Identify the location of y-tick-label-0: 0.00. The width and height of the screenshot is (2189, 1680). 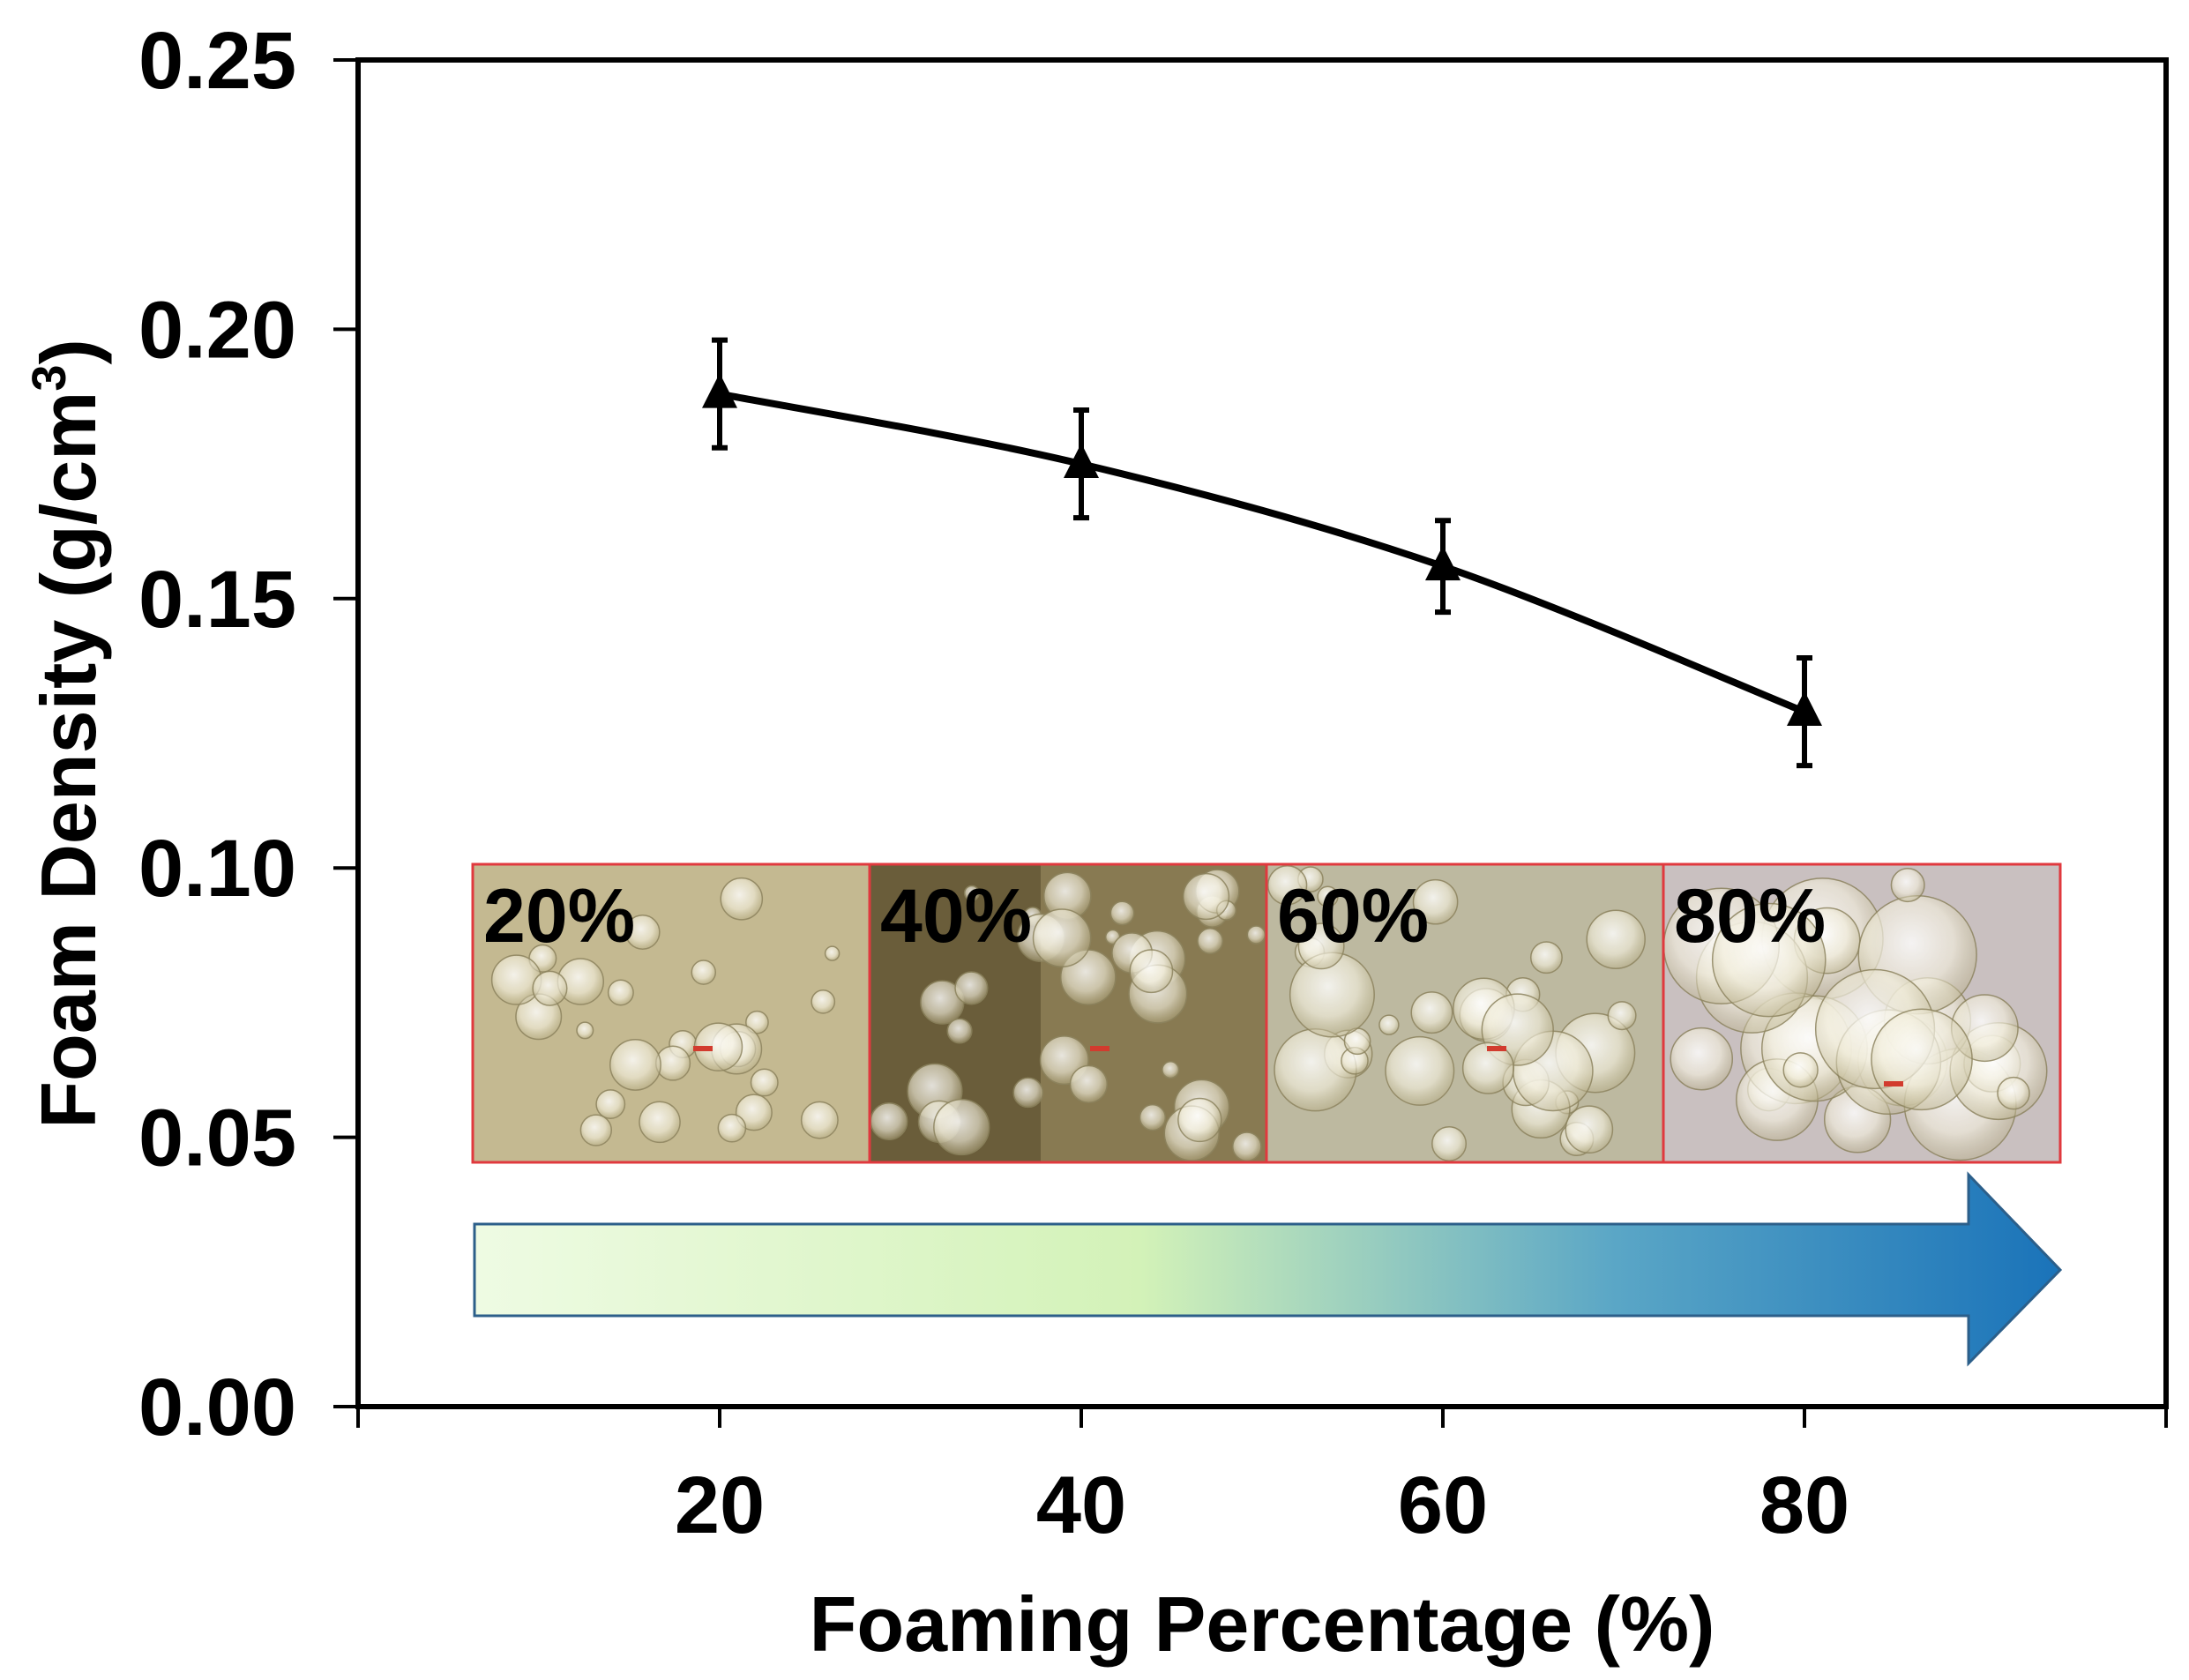
(217, 1407).